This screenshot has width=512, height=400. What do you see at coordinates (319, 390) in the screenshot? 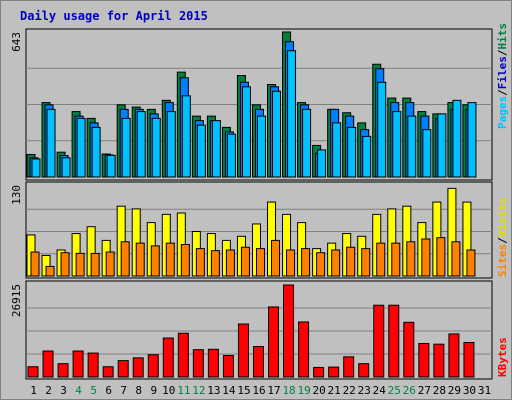
I see `day-label: 20` at bounding box center [319, 390].